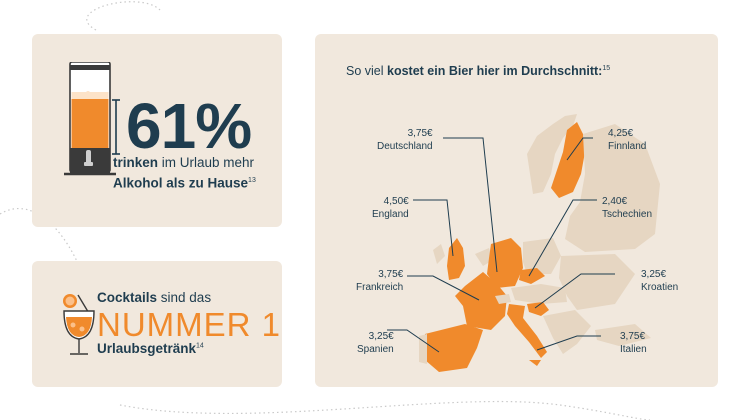  What do you see at coordinates (189, 324) in the screenshot?
I see `cocktail-headline: NUMMER 1` at bounding box center [189, 324].